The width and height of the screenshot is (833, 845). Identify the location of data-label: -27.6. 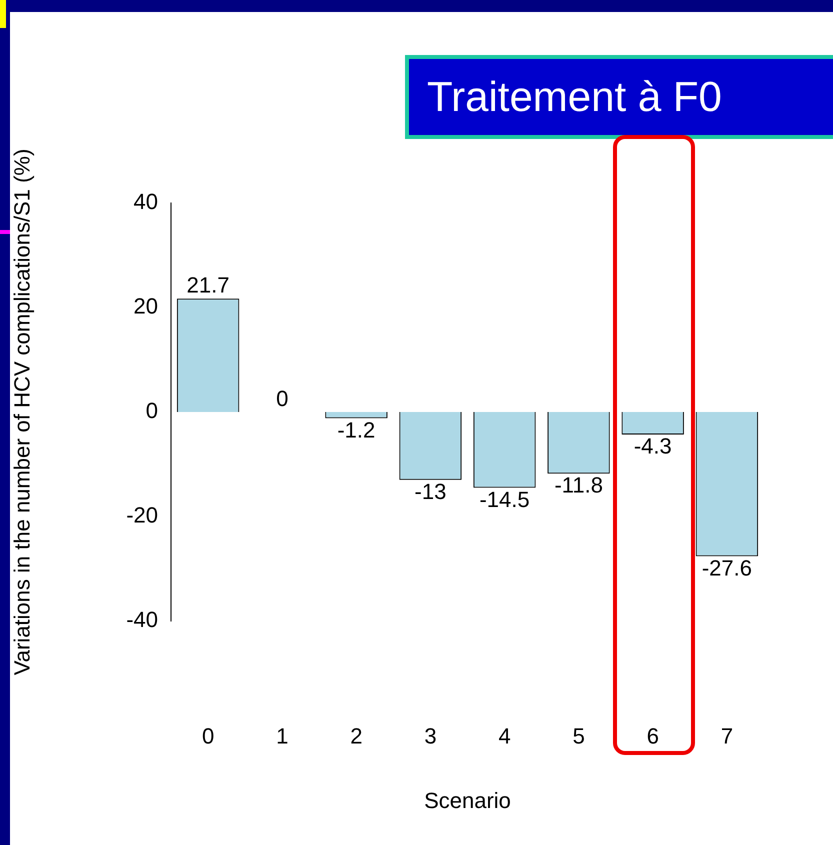
(727, 567).